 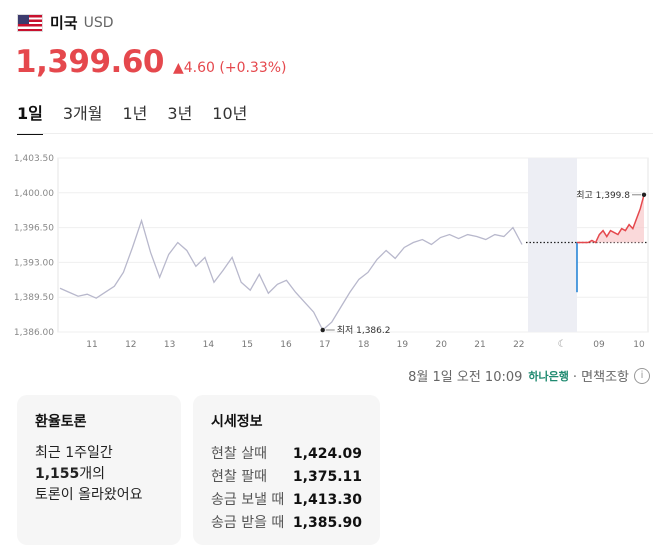 I want to click on period-tabs: 1일 3개월 1년 3년 10년, so click(x=142, y=117).